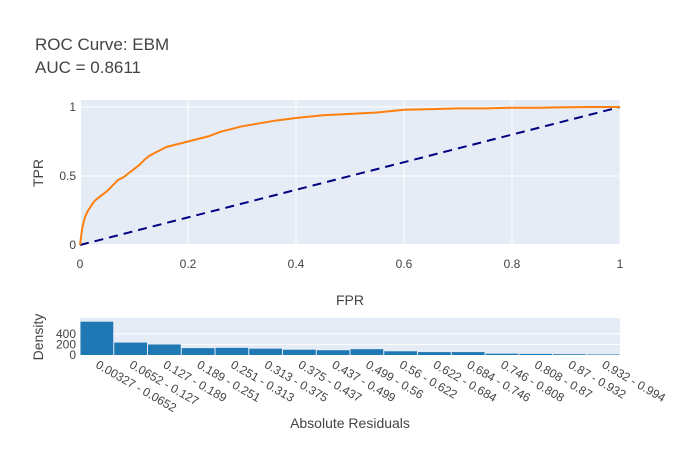 The image size is (700, 450). Describe the element at coordinates (72, 355) in the screenshot. I see `histogram-y-tick-label: 0` at that location.